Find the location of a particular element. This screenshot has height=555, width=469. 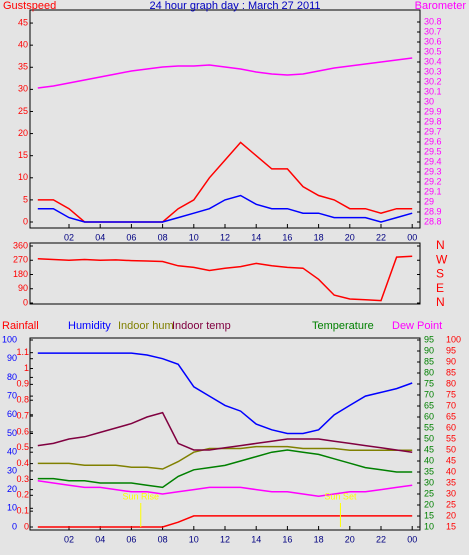

legend-label: Humidity is located at coordinates (89, 326).